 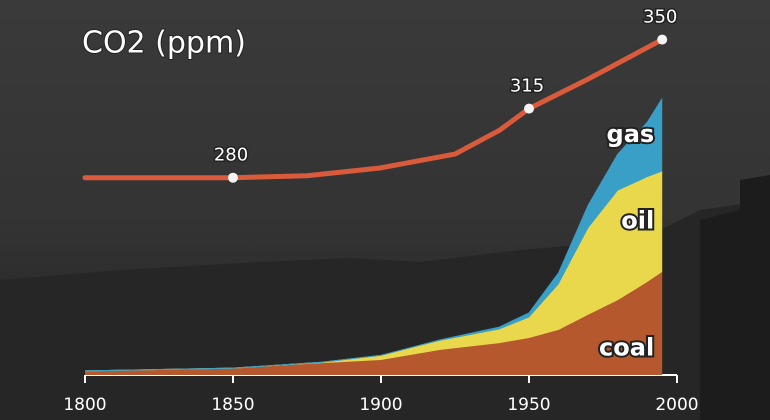 What do you see at coordinates (631, 134) in the screenshot?
I see `series-label: gas` at bounding box center [631, 134].